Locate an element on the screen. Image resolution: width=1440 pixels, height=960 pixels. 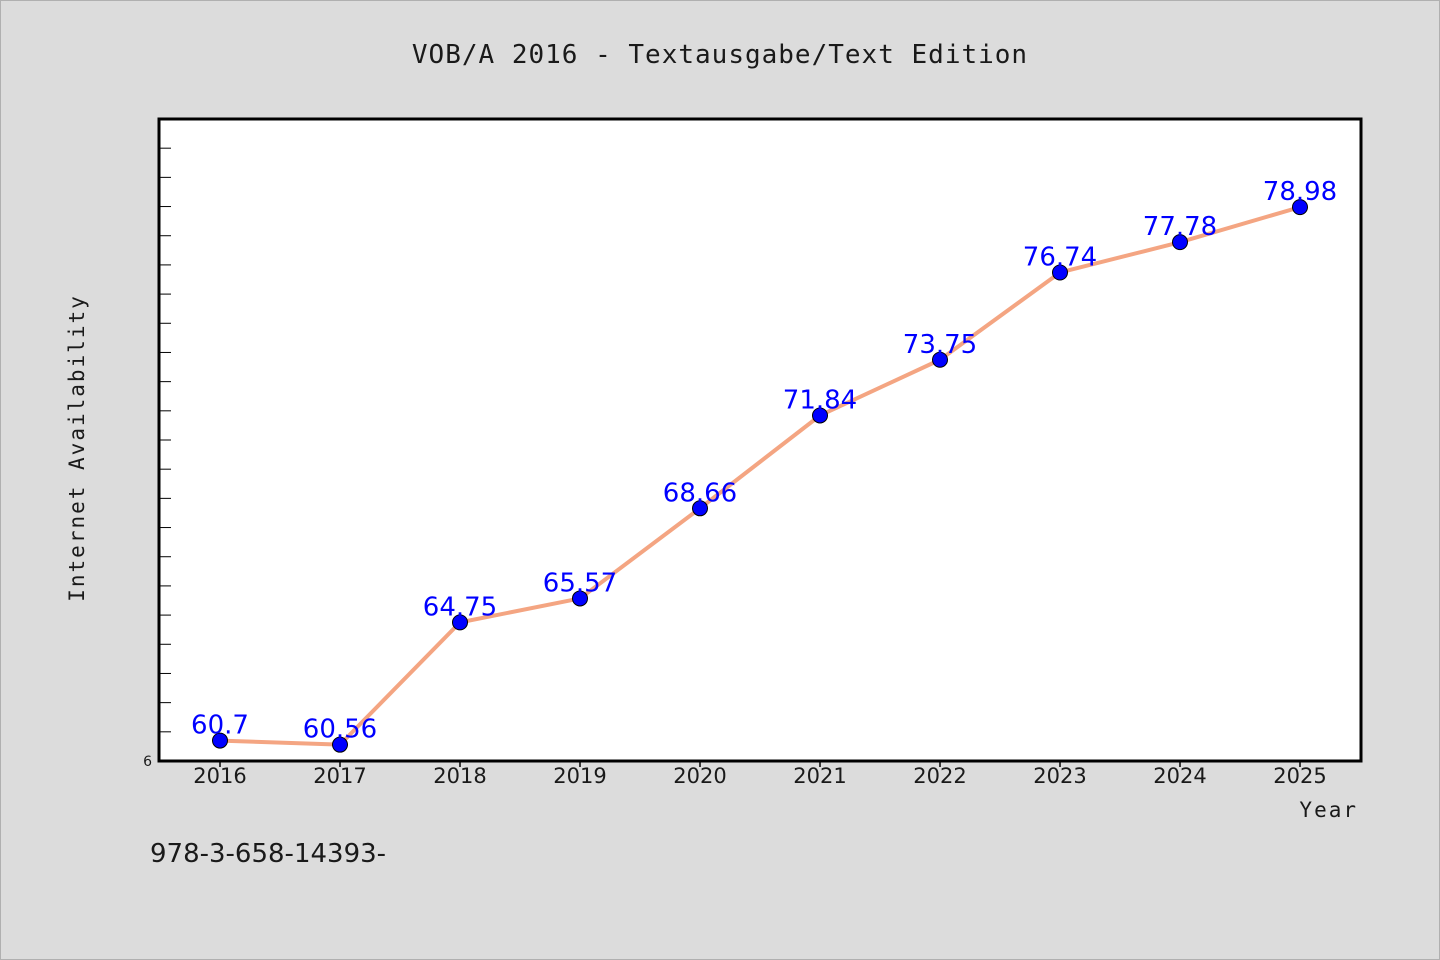
x-tick-label: 2020 is located at coordinates (699, 776).